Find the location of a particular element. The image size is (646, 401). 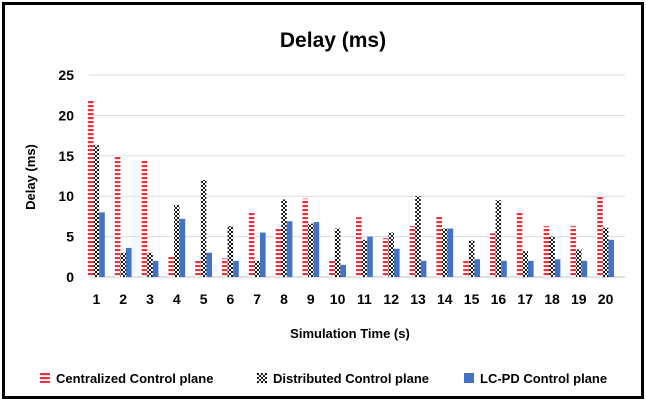

y-tick-label: 0 is located at coordinates (70, 277).